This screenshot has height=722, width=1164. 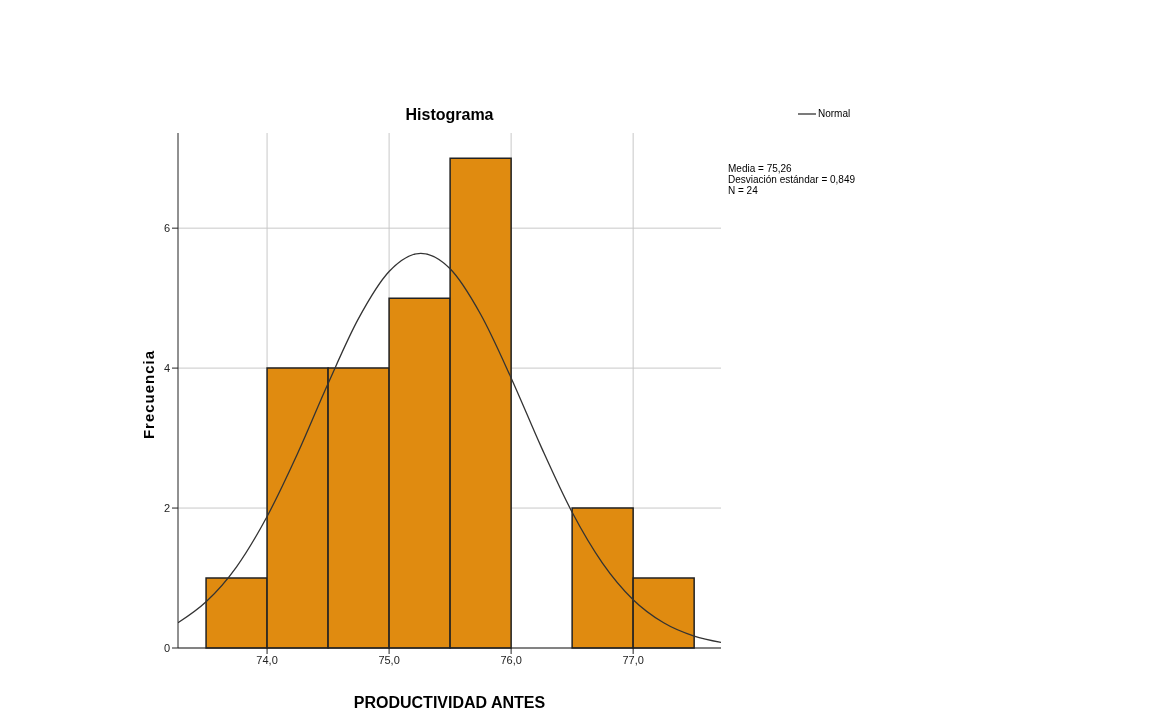 I want to click on y-axis-title: Frecuencia, so click(x=148, y=395).